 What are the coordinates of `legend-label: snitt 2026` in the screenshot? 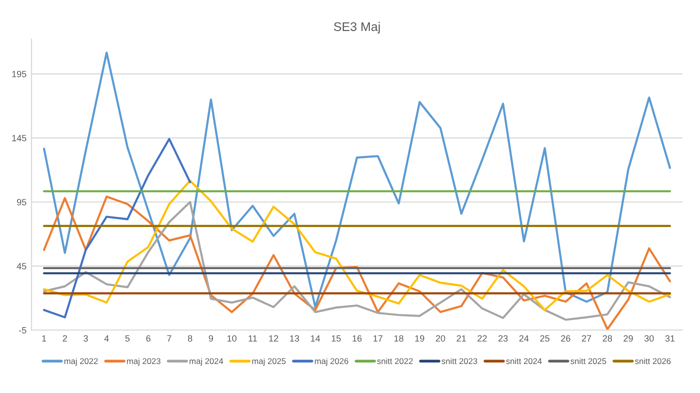 It's located at (653, 361).